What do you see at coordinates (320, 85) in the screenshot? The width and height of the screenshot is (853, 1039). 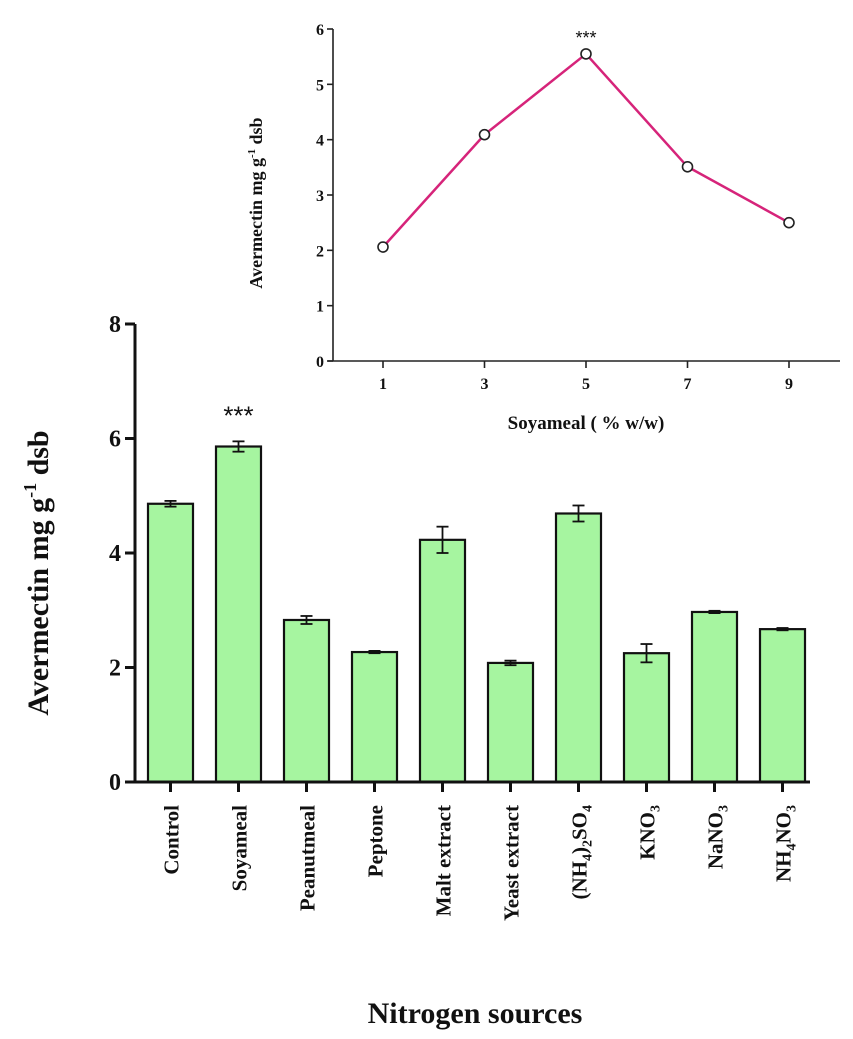 I see `y-tick-label: 5` at bounding box center [320, 85].